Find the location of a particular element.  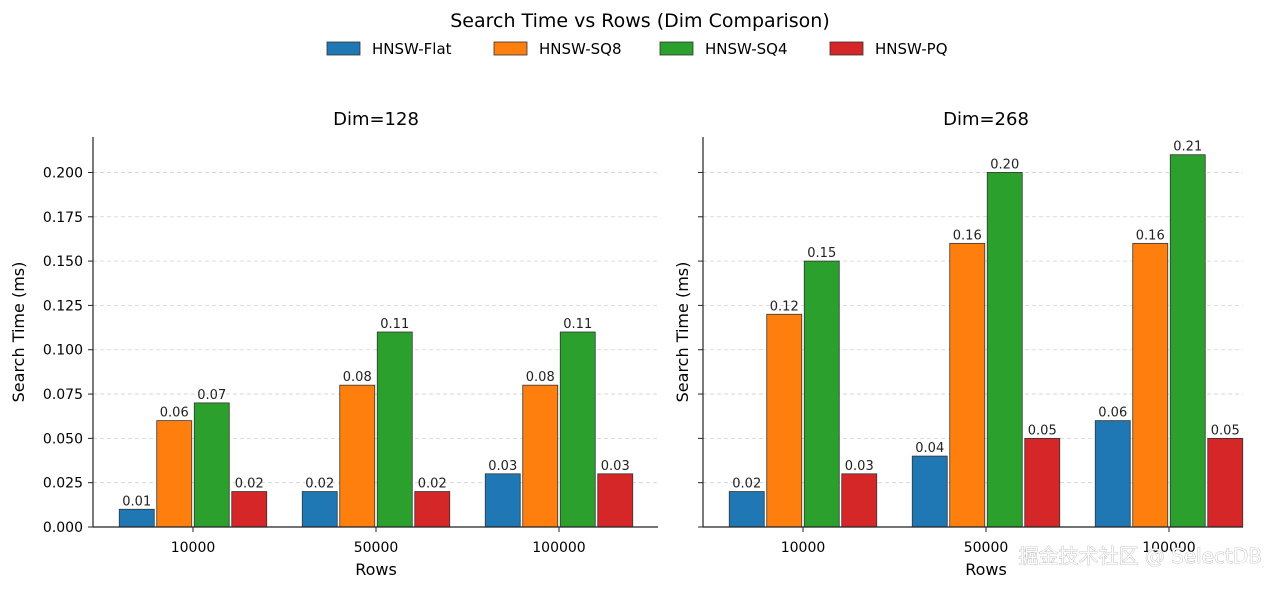

legend-item-hnsw-flat: HNSW-Flat is located at coordinates (389, 49).